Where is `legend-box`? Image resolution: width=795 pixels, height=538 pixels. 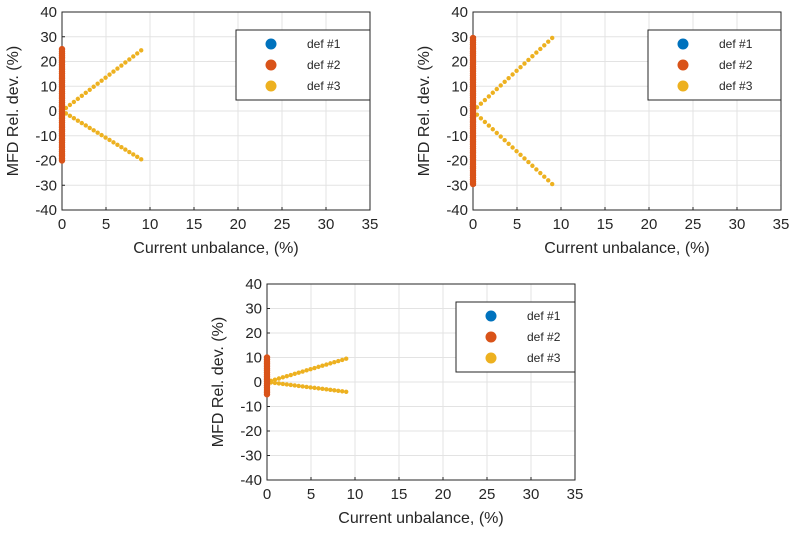
legend-box is located at coordinates (714, 65).